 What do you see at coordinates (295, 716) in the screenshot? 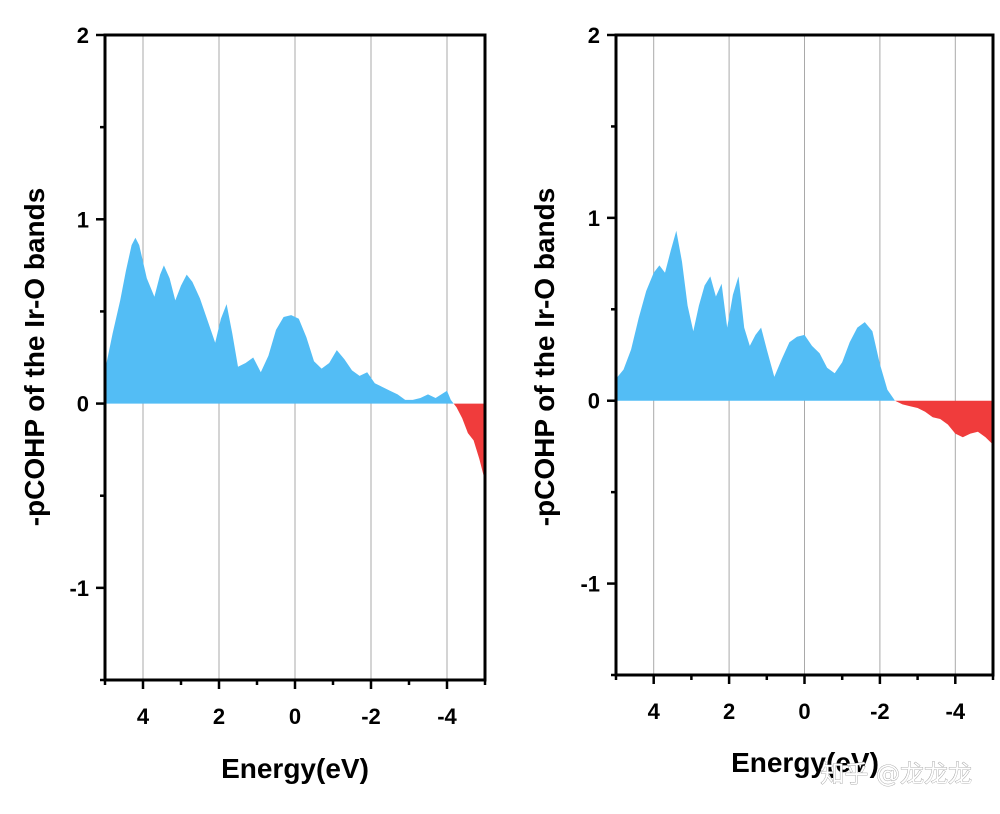
I see `left-x-tick-label-0: 0` at bounding box center [295, 716].